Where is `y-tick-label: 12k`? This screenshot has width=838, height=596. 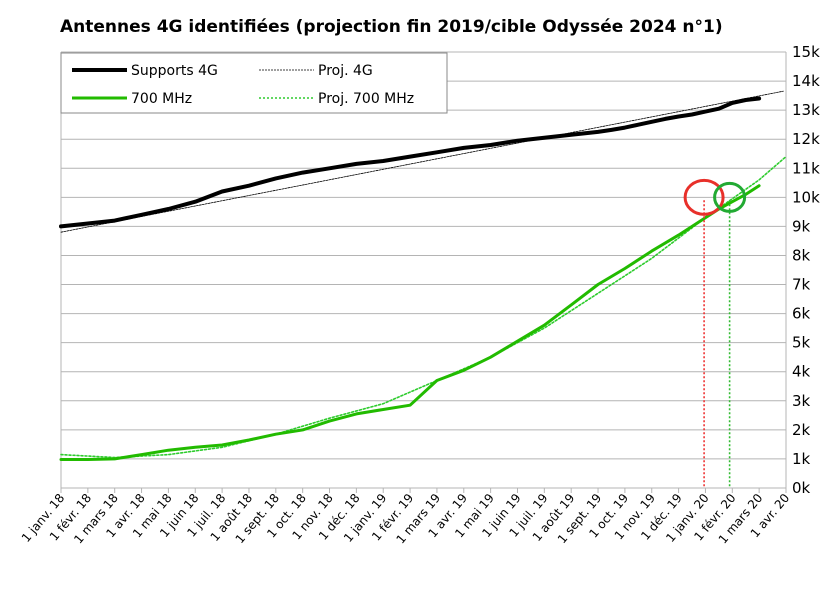
y-tick-label: 12k is located at coordinates (806, 139).